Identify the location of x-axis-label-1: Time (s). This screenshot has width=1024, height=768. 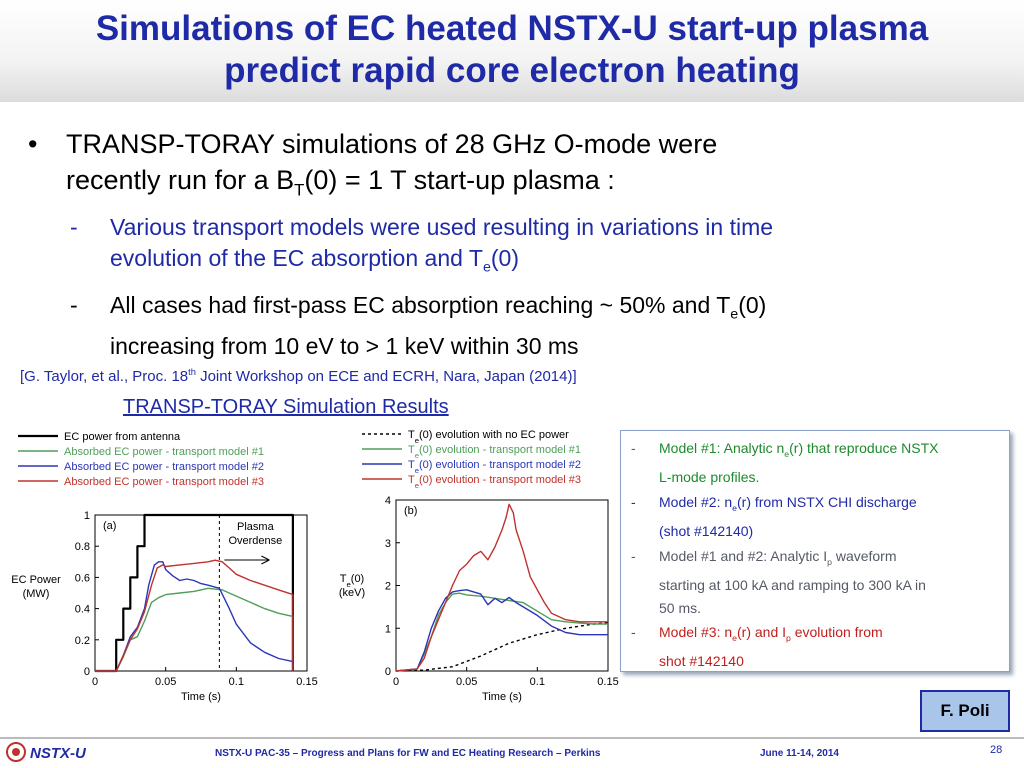
(502, 697).